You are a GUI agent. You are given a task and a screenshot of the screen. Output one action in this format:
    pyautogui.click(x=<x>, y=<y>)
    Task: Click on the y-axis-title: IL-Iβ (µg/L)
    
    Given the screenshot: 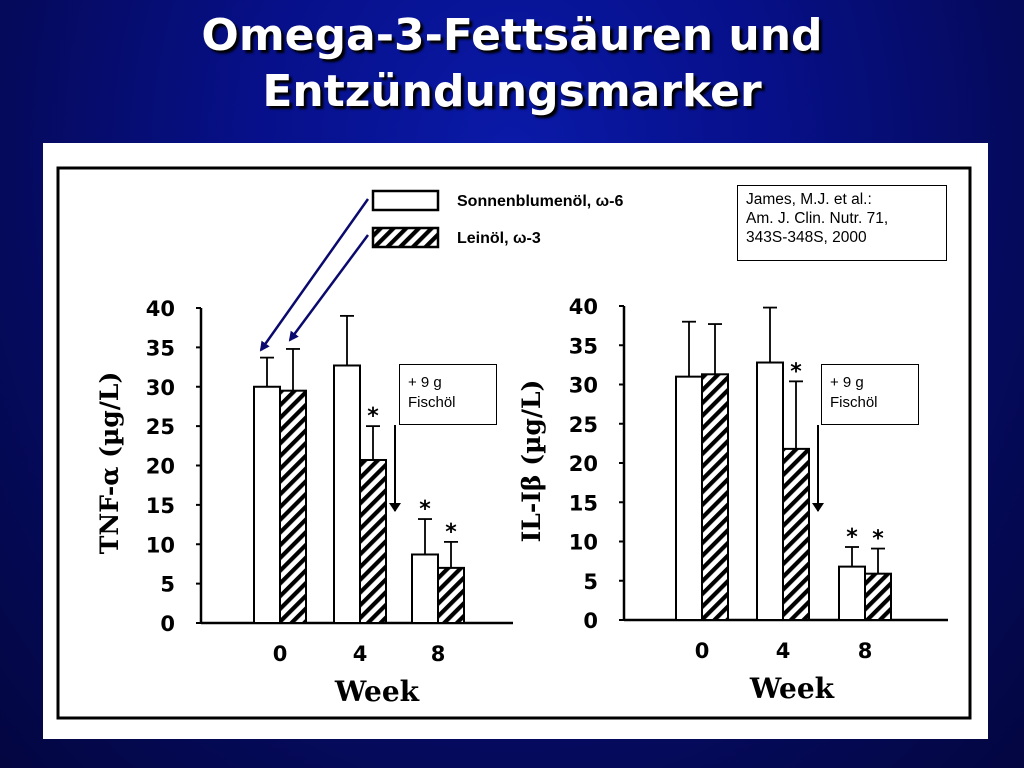 What is the action you would take?
    pyautogui.click(x=531, y=461)
    